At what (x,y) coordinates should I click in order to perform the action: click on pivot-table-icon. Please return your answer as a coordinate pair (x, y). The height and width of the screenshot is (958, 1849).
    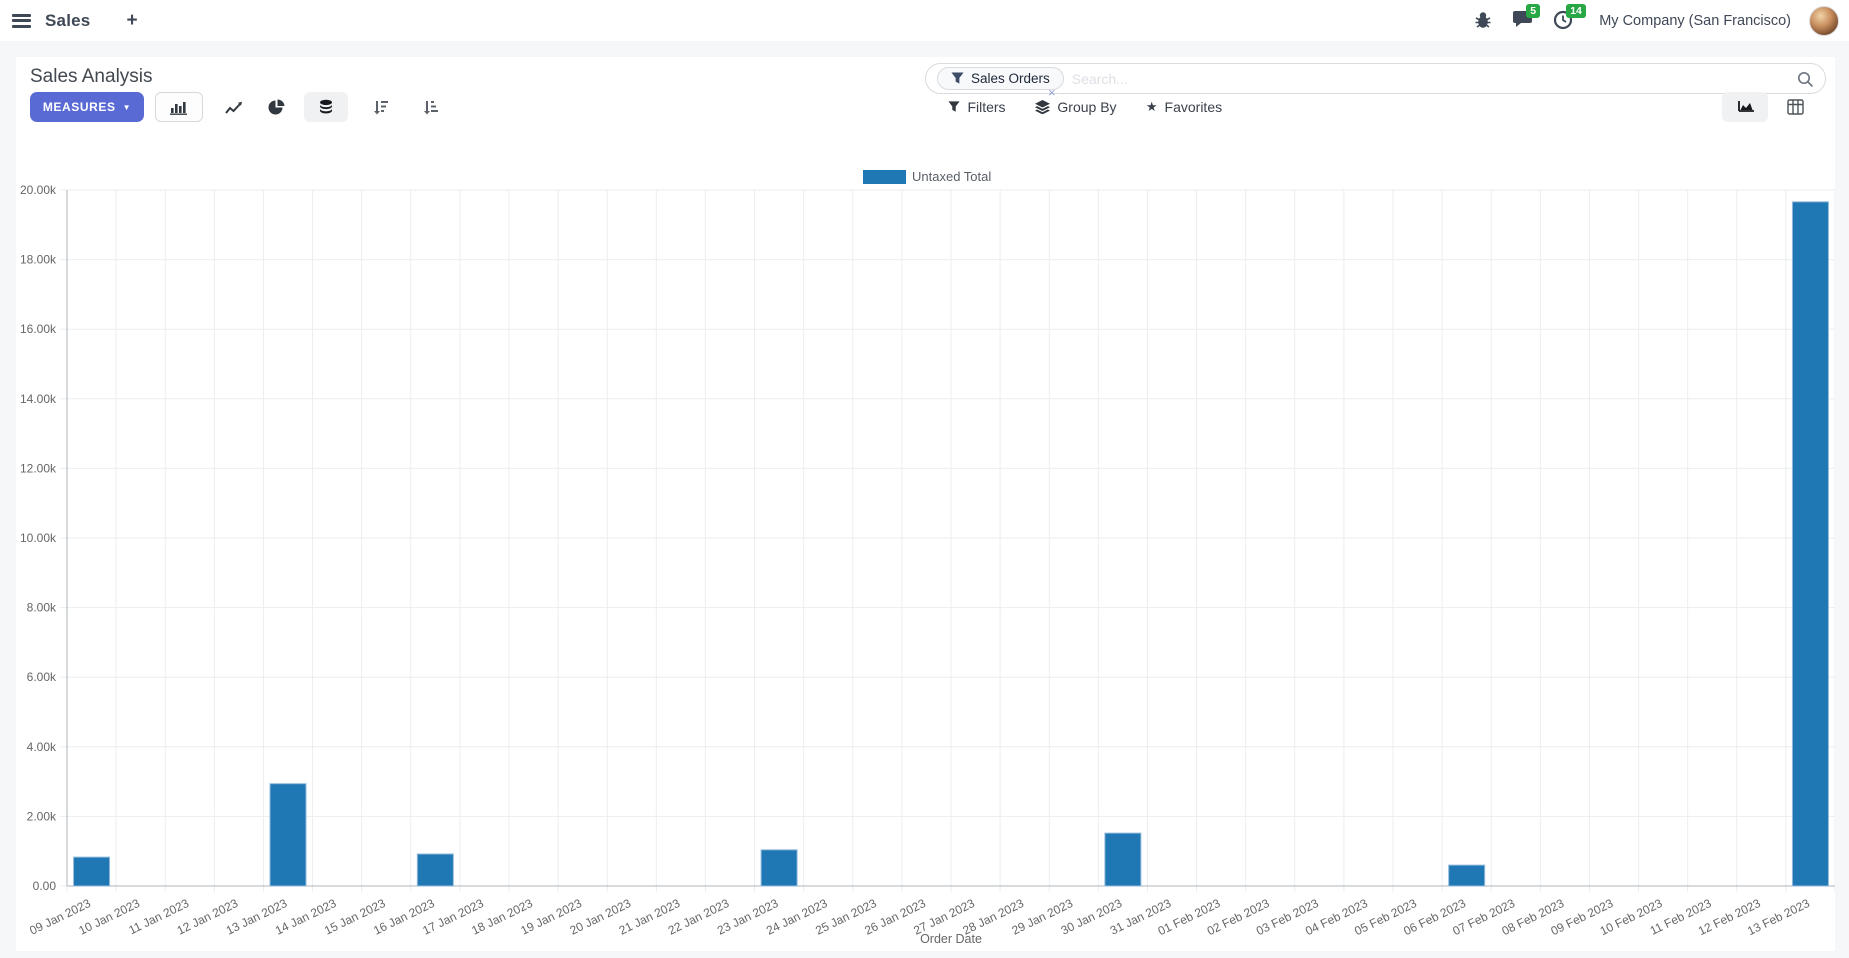
    Looking at the image, I should click on (1795, 107).